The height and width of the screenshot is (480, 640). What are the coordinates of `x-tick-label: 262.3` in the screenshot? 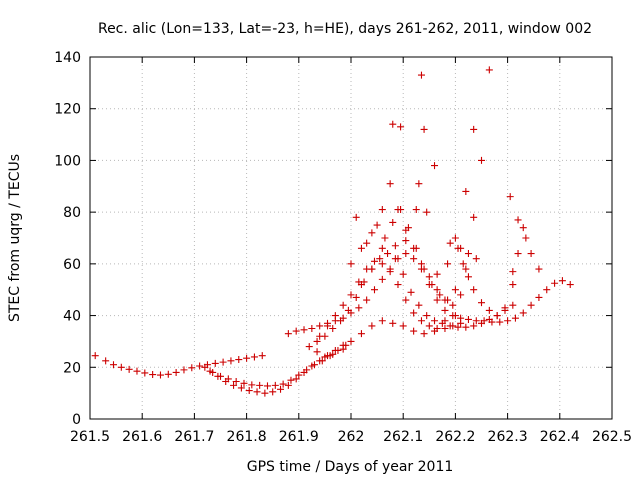 It's located at (508, 437).